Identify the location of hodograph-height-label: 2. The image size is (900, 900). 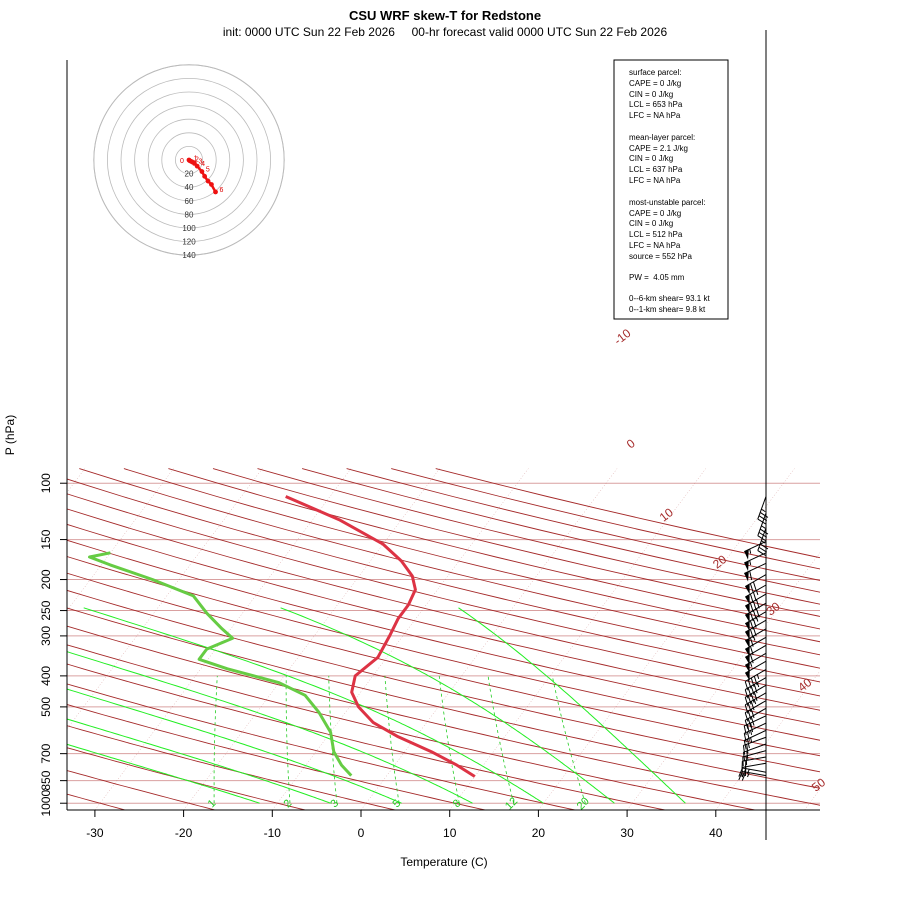
(197, 159).